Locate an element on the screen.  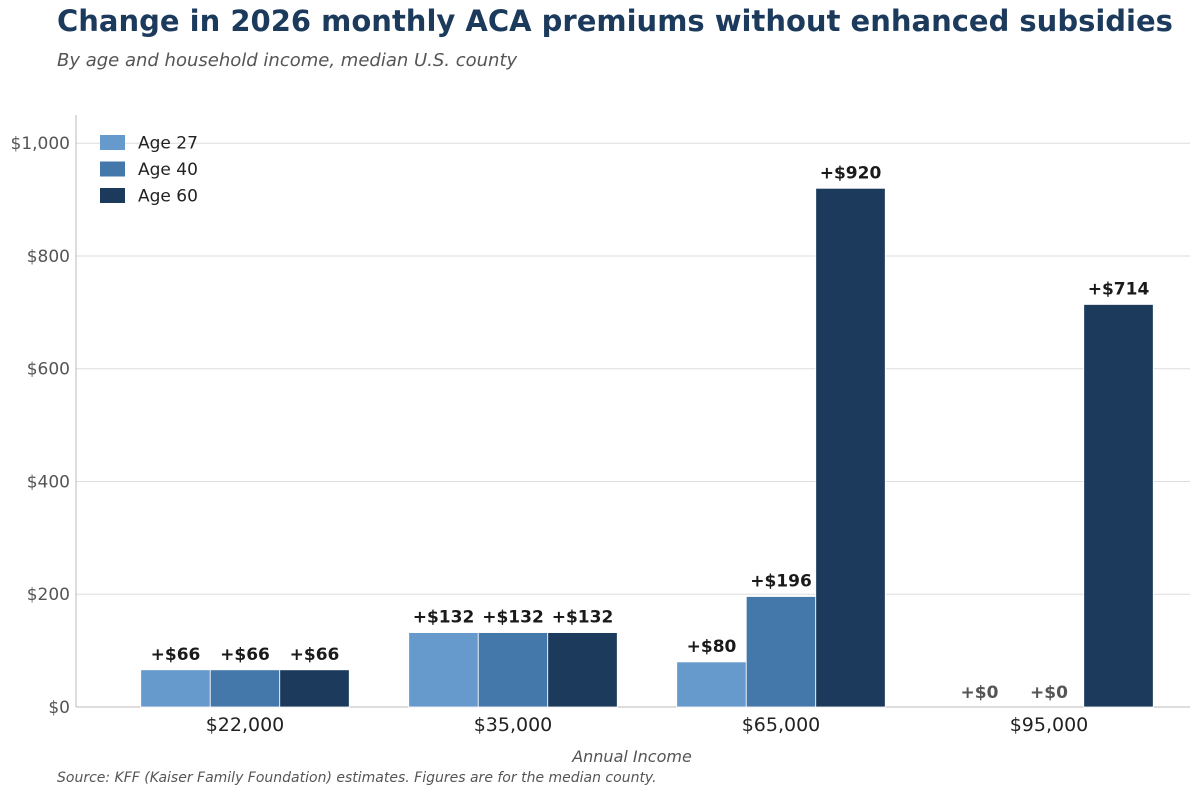
x-tick-label: $22,000 is located at coordinates (245, 725).